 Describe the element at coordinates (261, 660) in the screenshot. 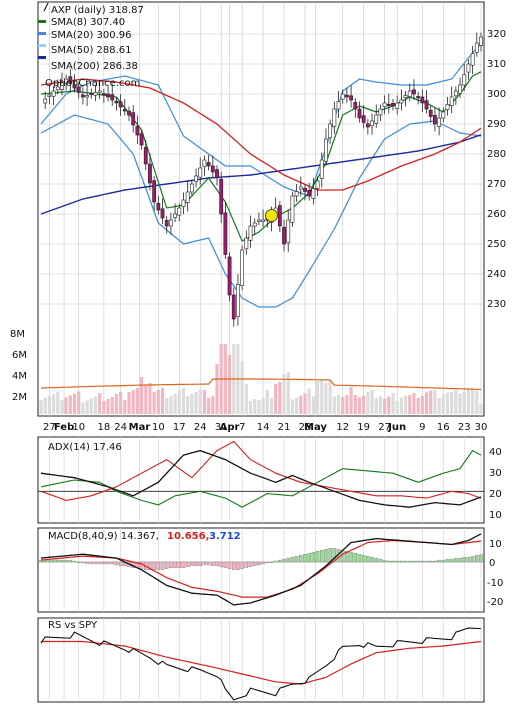

I see `rs-panel-frame` at that location.